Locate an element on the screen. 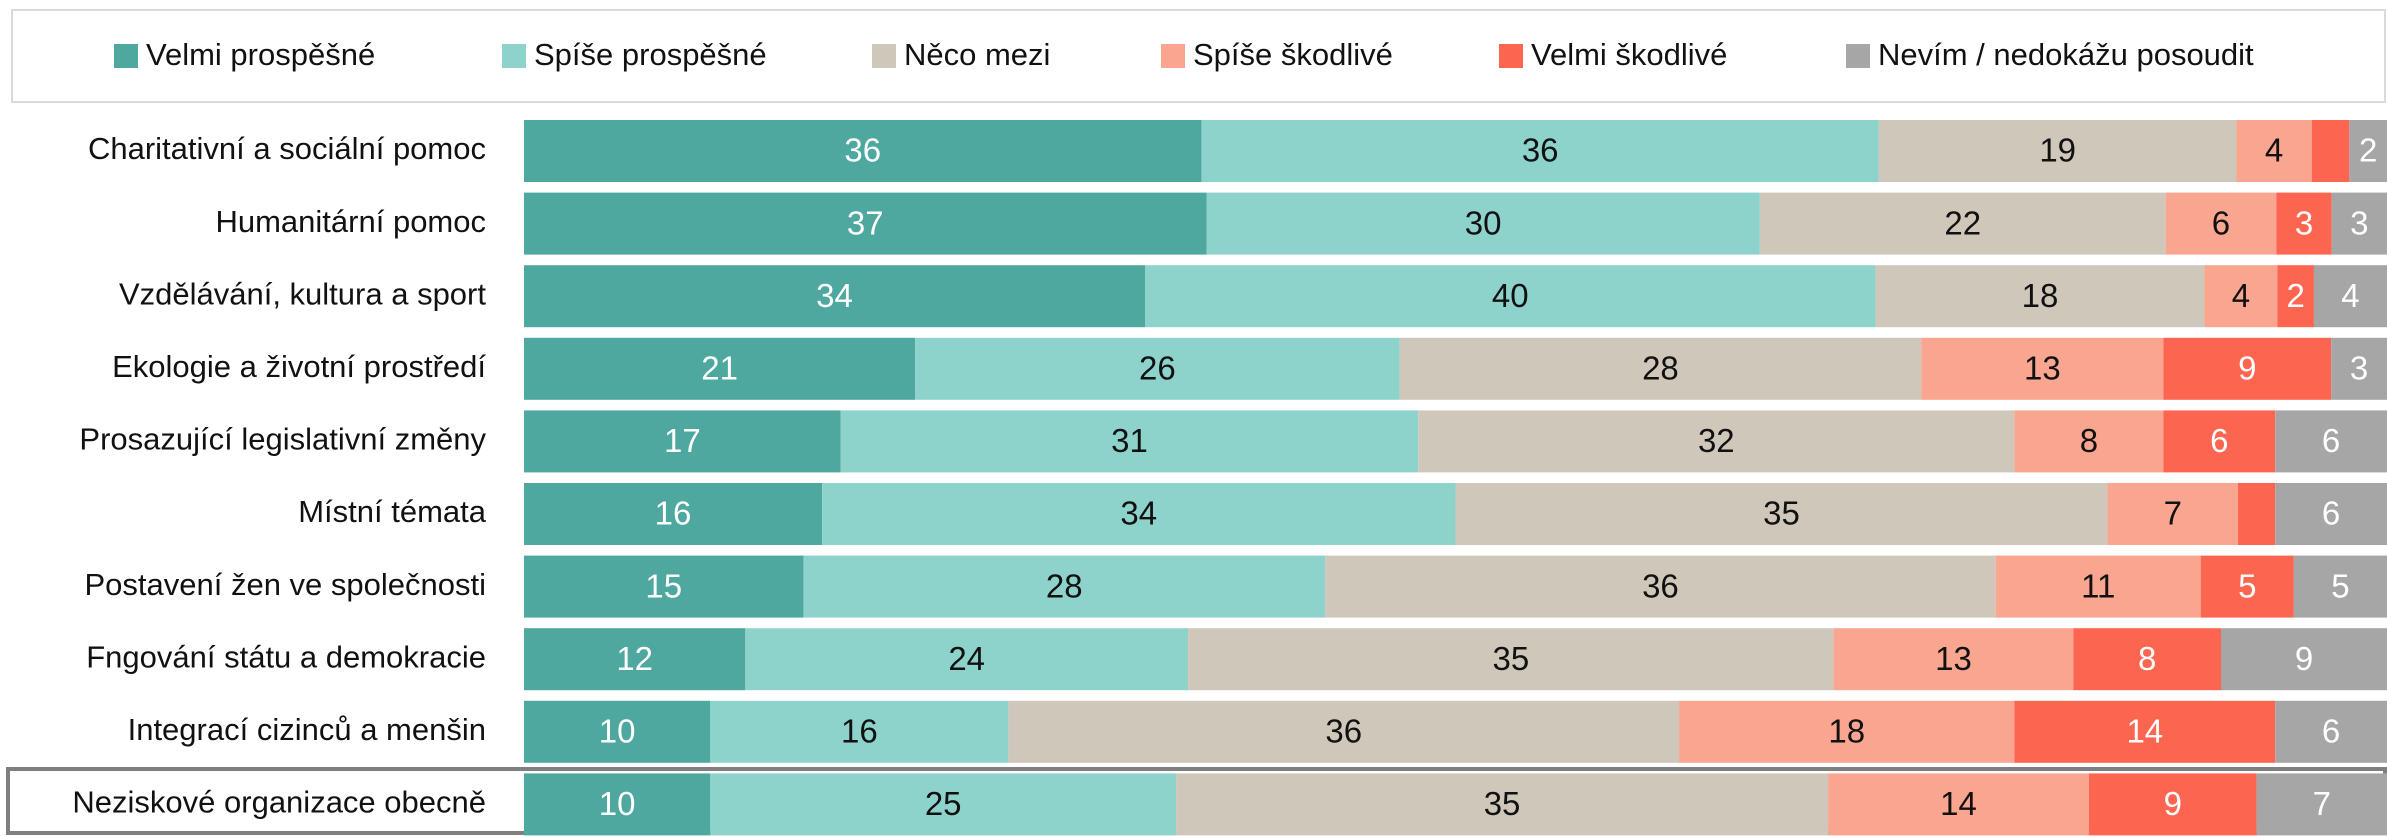 Image resolution: width=2387 pixels, height=836 pixels. data-label: 22 is located at coordinates (1962, 222).